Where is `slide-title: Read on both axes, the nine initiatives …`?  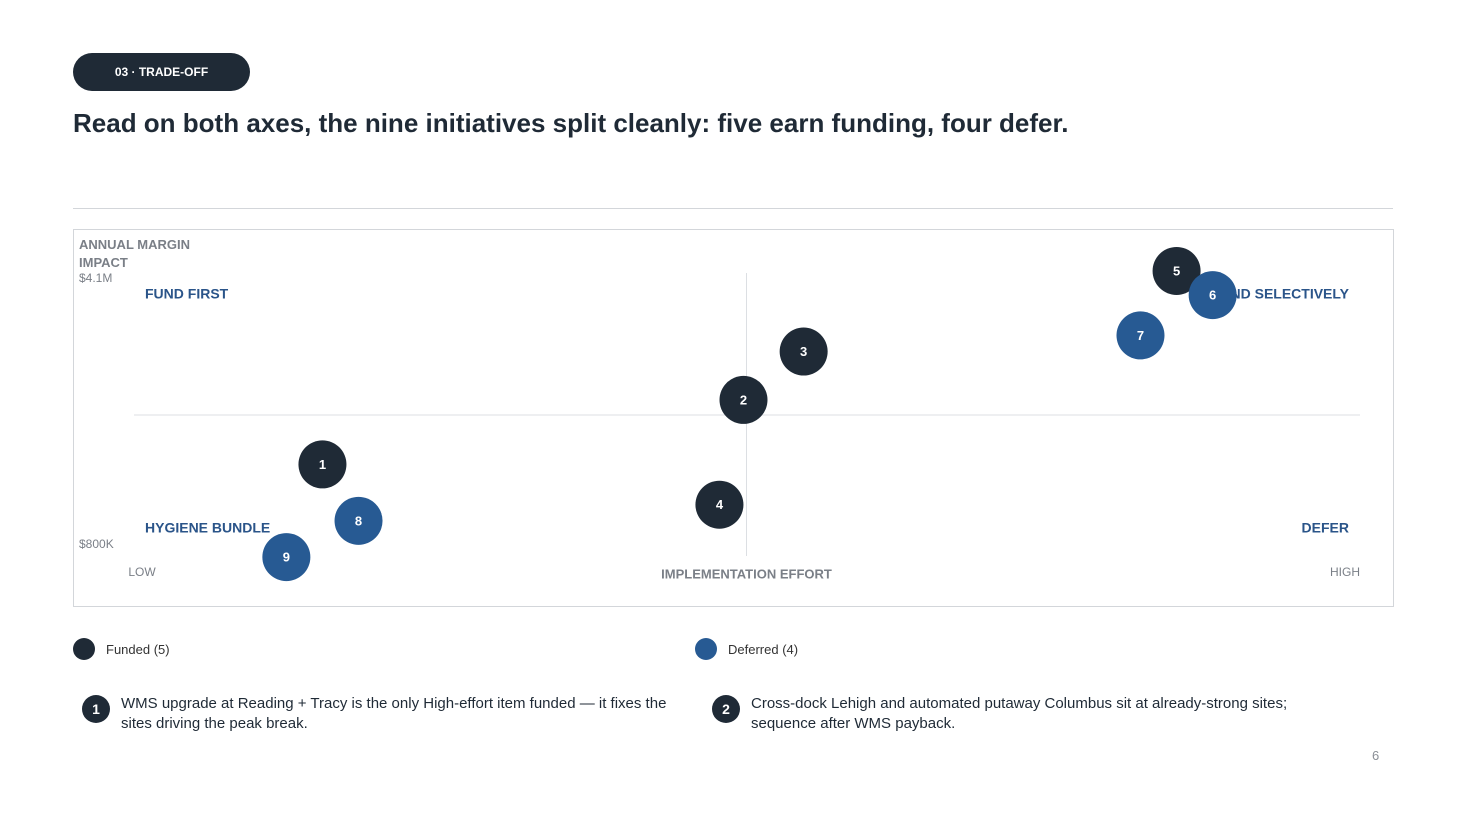 slide-title: Read on both axes, the nine initiatives … is located at coordinates (571, 123).